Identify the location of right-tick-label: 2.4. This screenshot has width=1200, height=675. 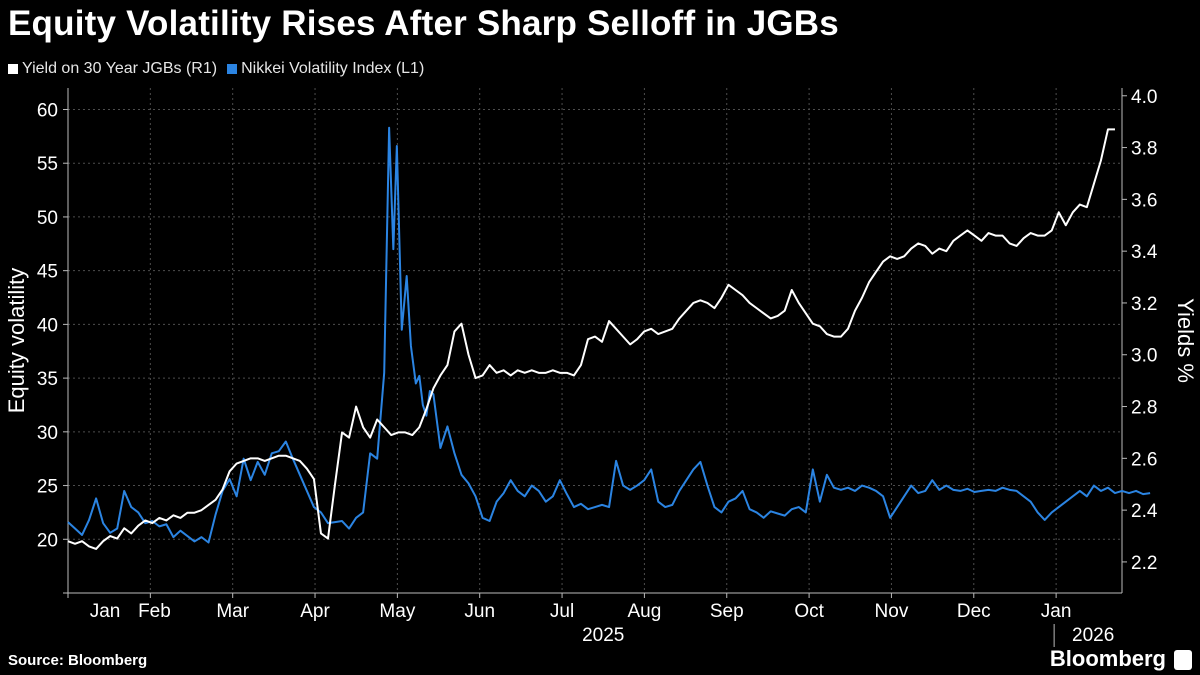
(1144, 511).